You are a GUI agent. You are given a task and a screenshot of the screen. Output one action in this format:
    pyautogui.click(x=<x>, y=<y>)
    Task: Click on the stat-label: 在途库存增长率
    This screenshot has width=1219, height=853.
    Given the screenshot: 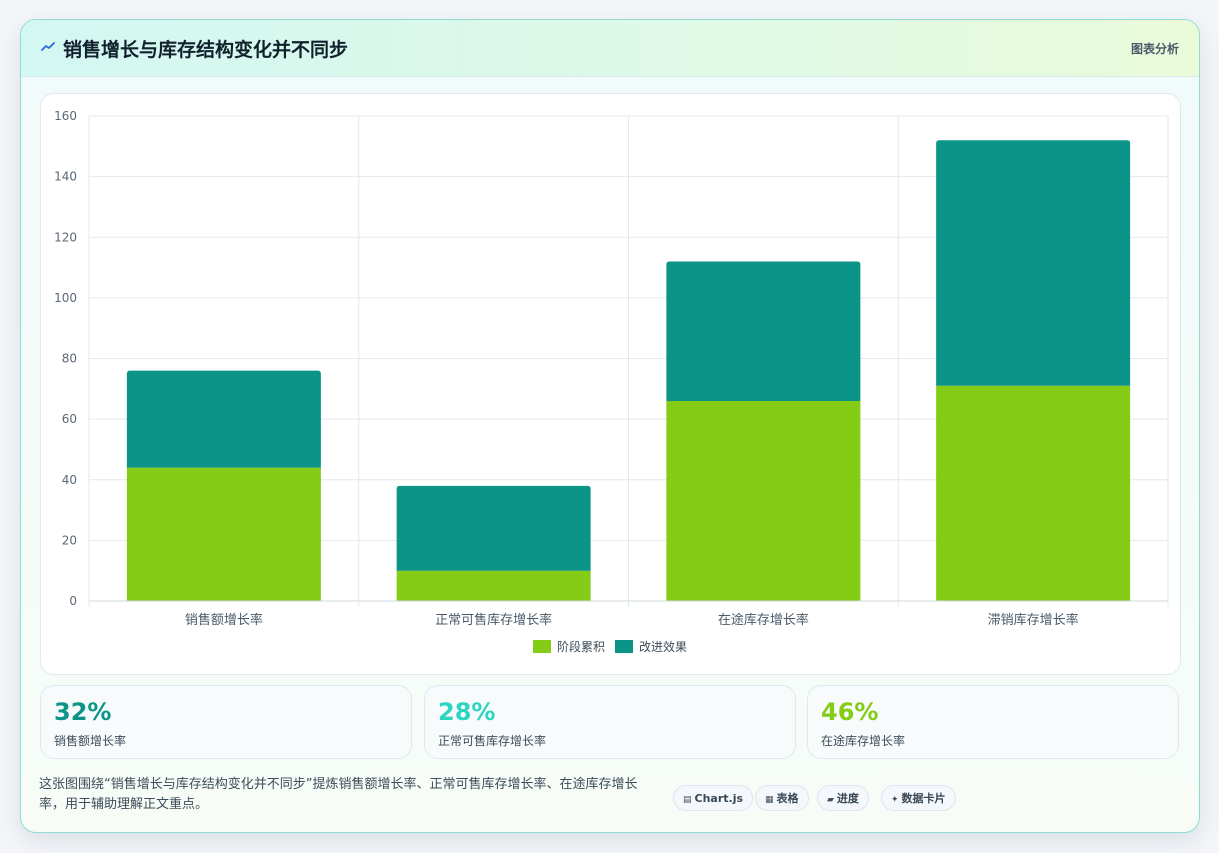 What is the action you would take?
    pyautogui.click(x=863, y=741)
    